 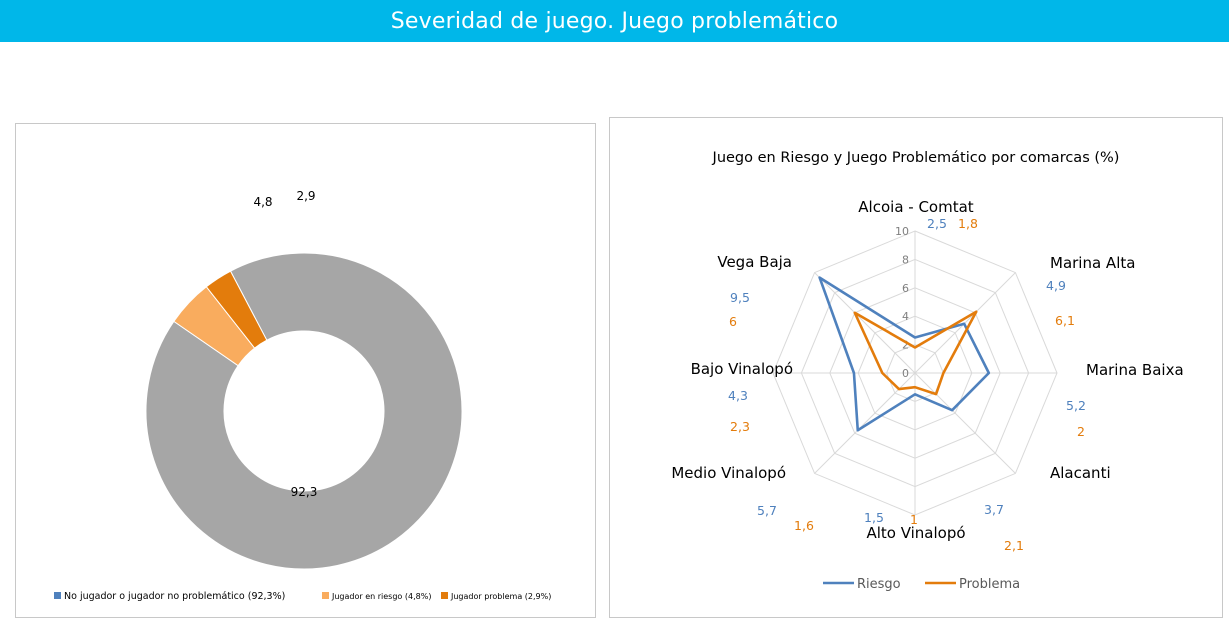 I want to click on donut-label-problema: 2,9, so click(x=305, y=196).